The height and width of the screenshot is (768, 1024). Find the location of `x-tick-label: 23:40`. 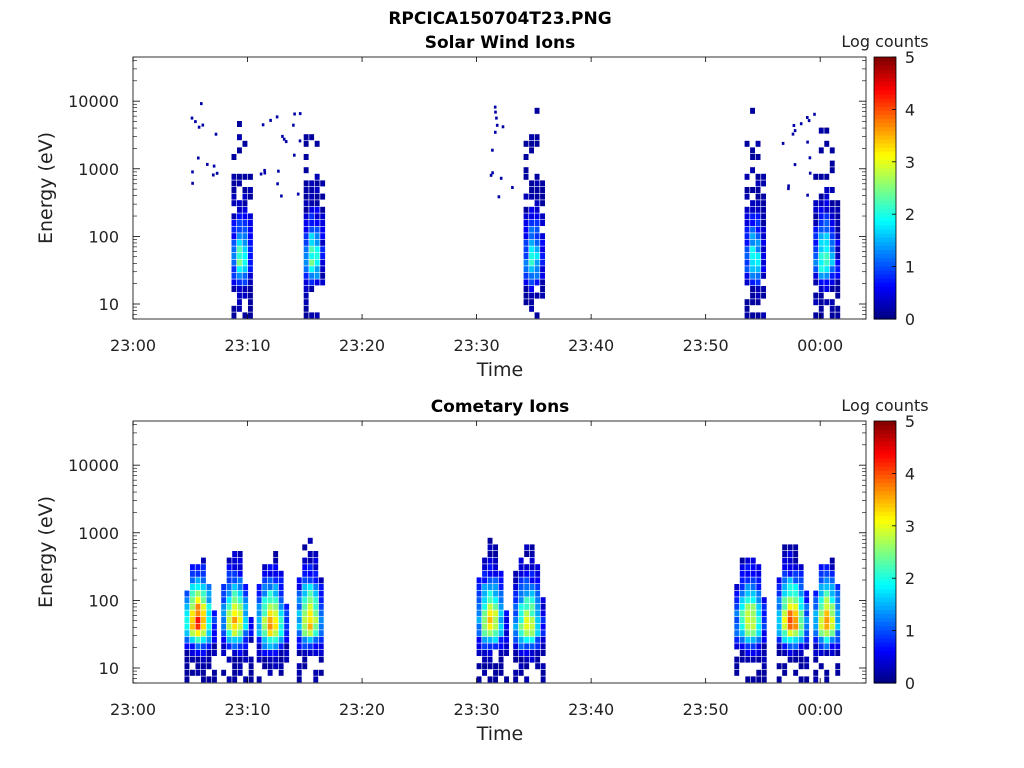

x-tick-label: 23:40 is located at coordinates (591, 345).